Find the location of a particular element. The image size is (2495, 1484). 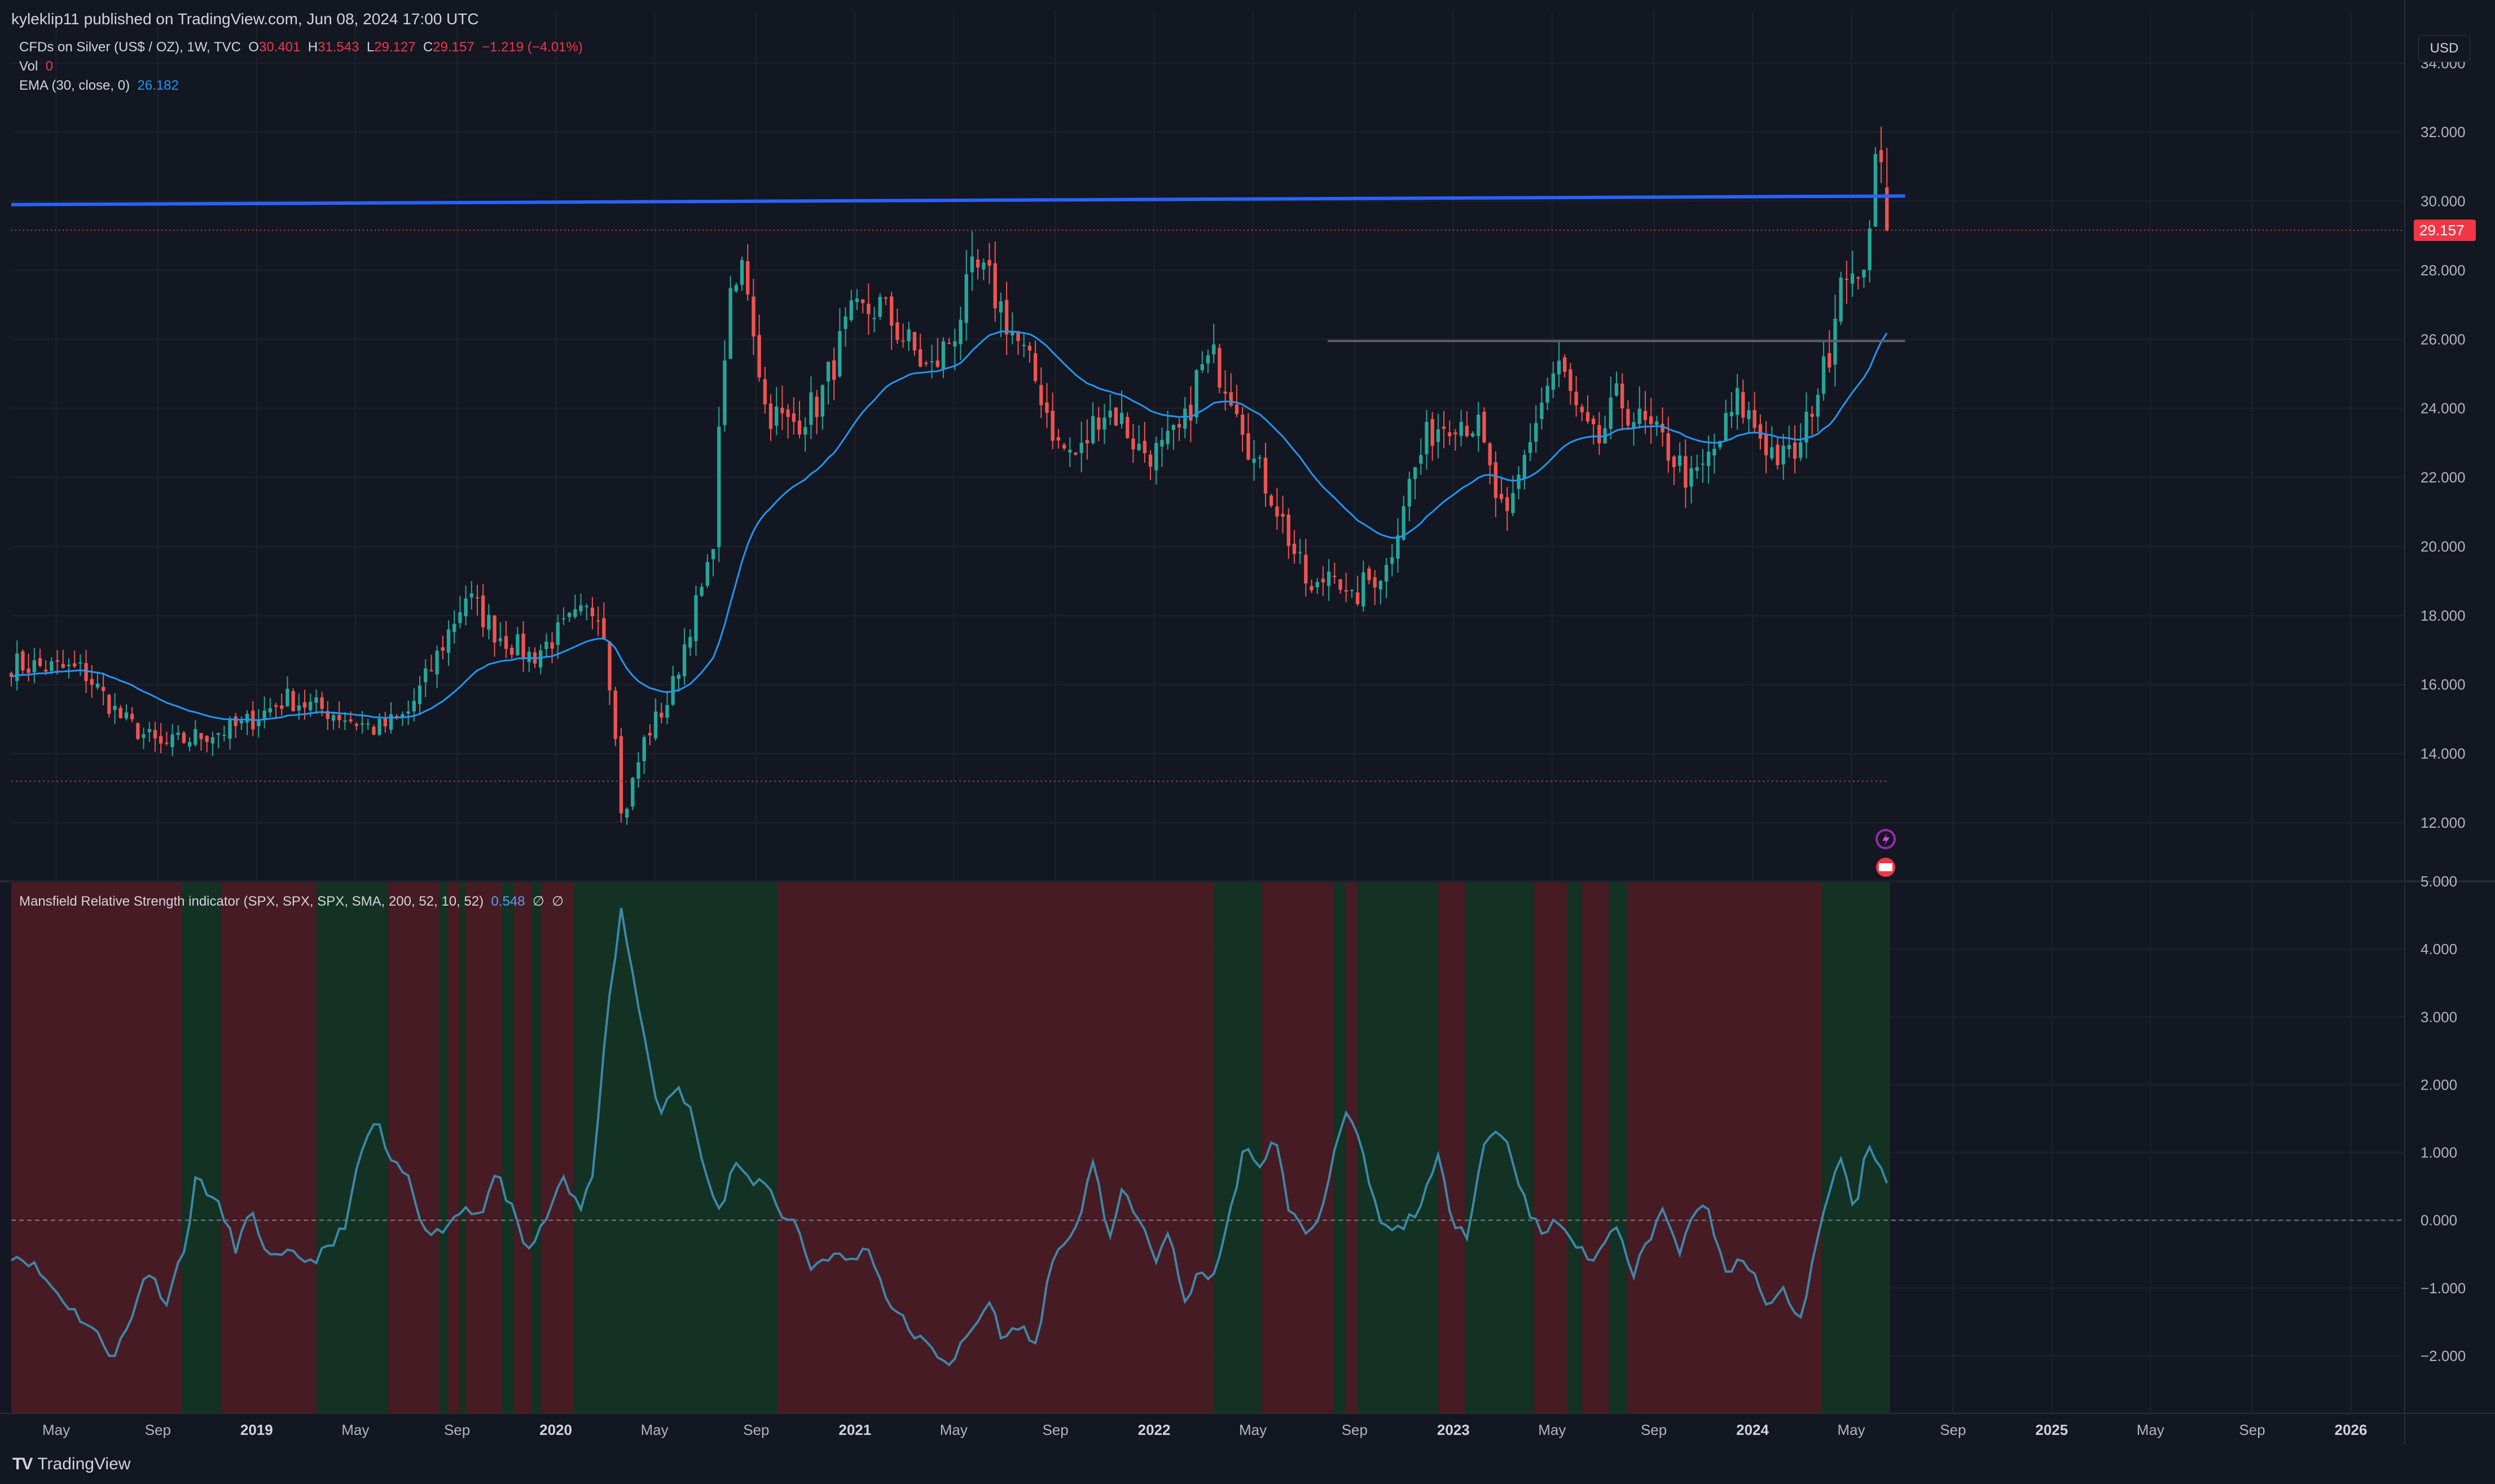

current-price-tag is located at coordinates (2445, 230).